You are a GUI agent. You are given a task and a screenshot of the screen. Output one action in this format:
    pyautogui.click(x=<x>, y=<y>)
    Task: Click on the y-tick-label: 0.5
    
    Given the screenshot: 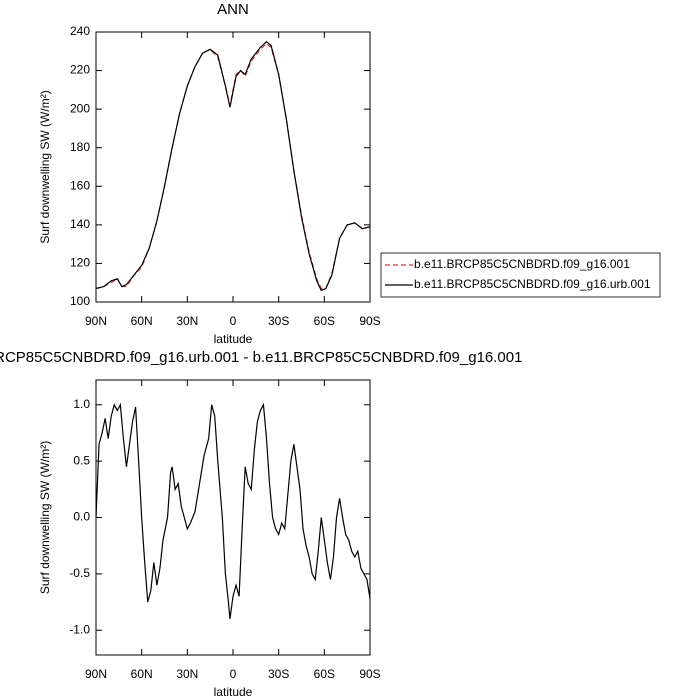 What is the action you would take?
    pyautogui.click(x=81, y=460)
    